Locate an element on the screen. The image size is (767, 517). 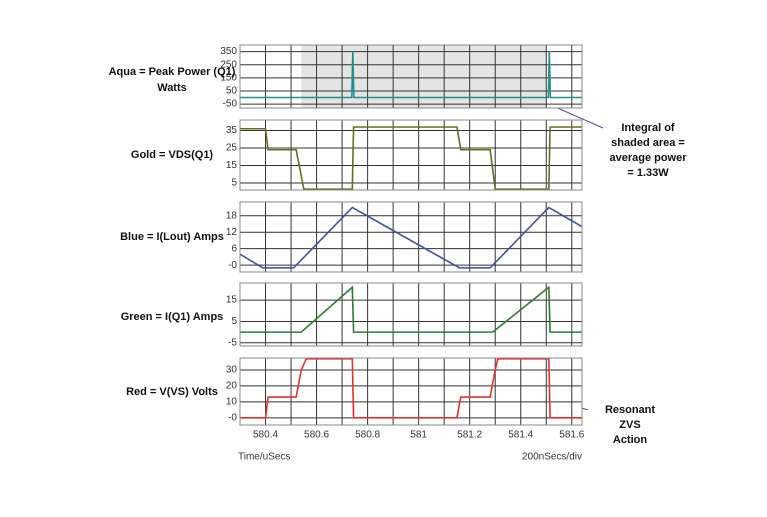
y-tick-label: 30 is located at coordinates (232, 370).